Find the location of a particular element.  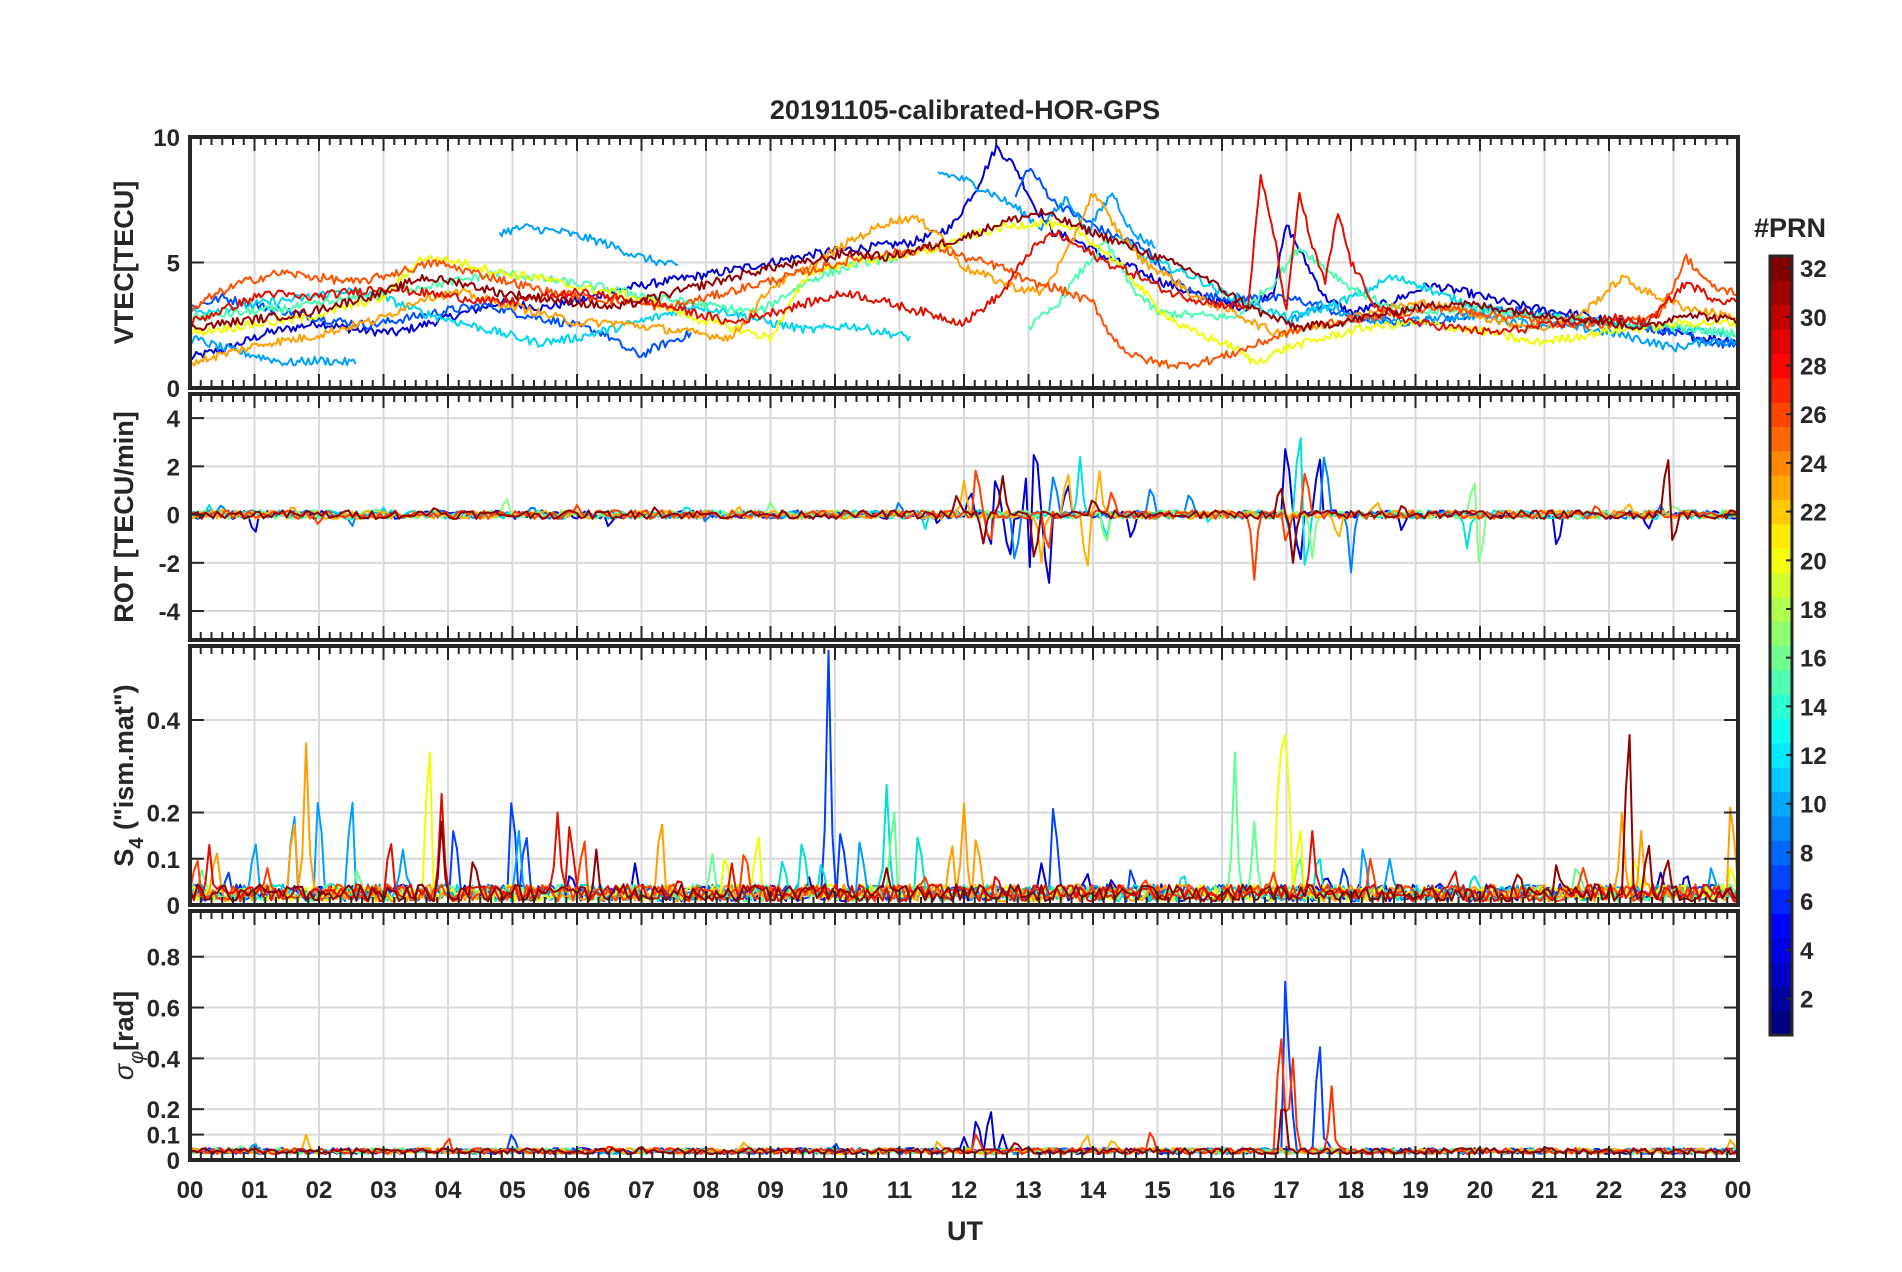

x-tick-label: 13 is located at coordinates (1028, 1190).